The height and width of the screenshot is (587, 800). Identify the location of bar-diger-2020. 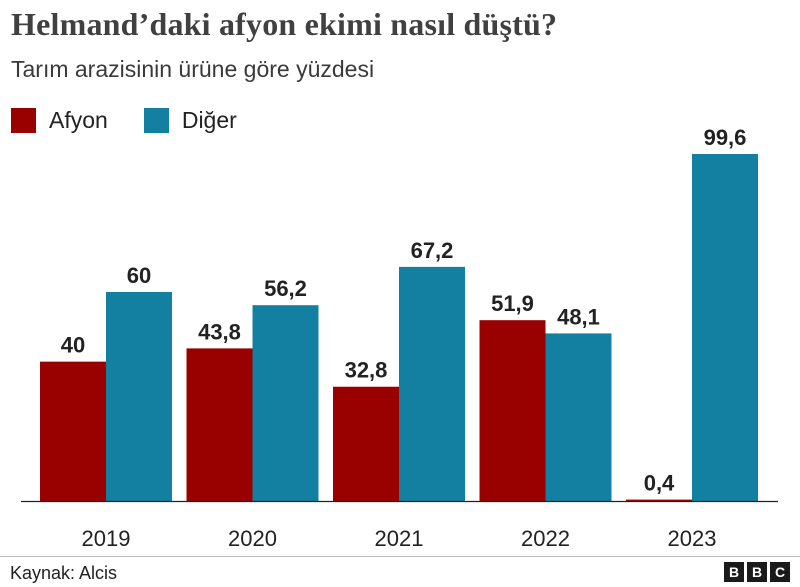
(285, 403).